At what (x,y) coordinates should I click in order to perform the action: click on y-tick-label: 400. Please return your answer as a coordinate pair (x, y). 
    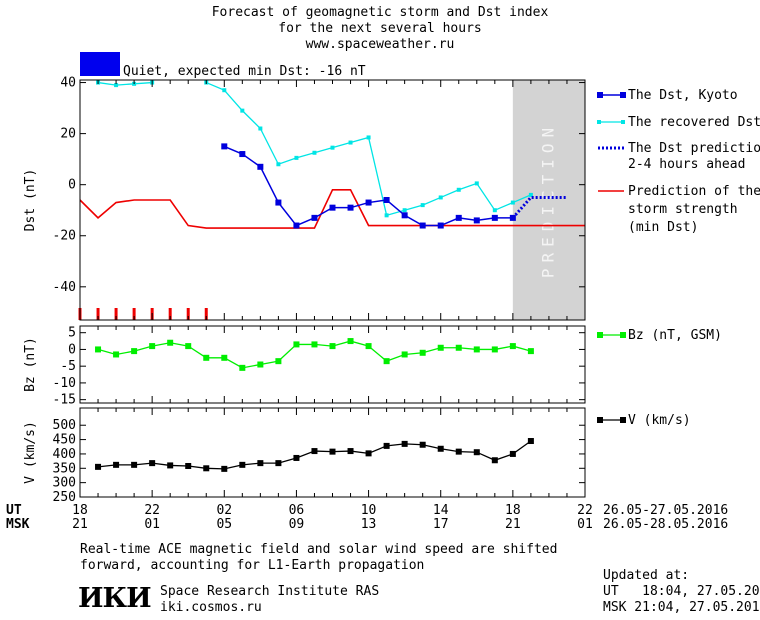
    Looking at the image, I should click on (64, 454).